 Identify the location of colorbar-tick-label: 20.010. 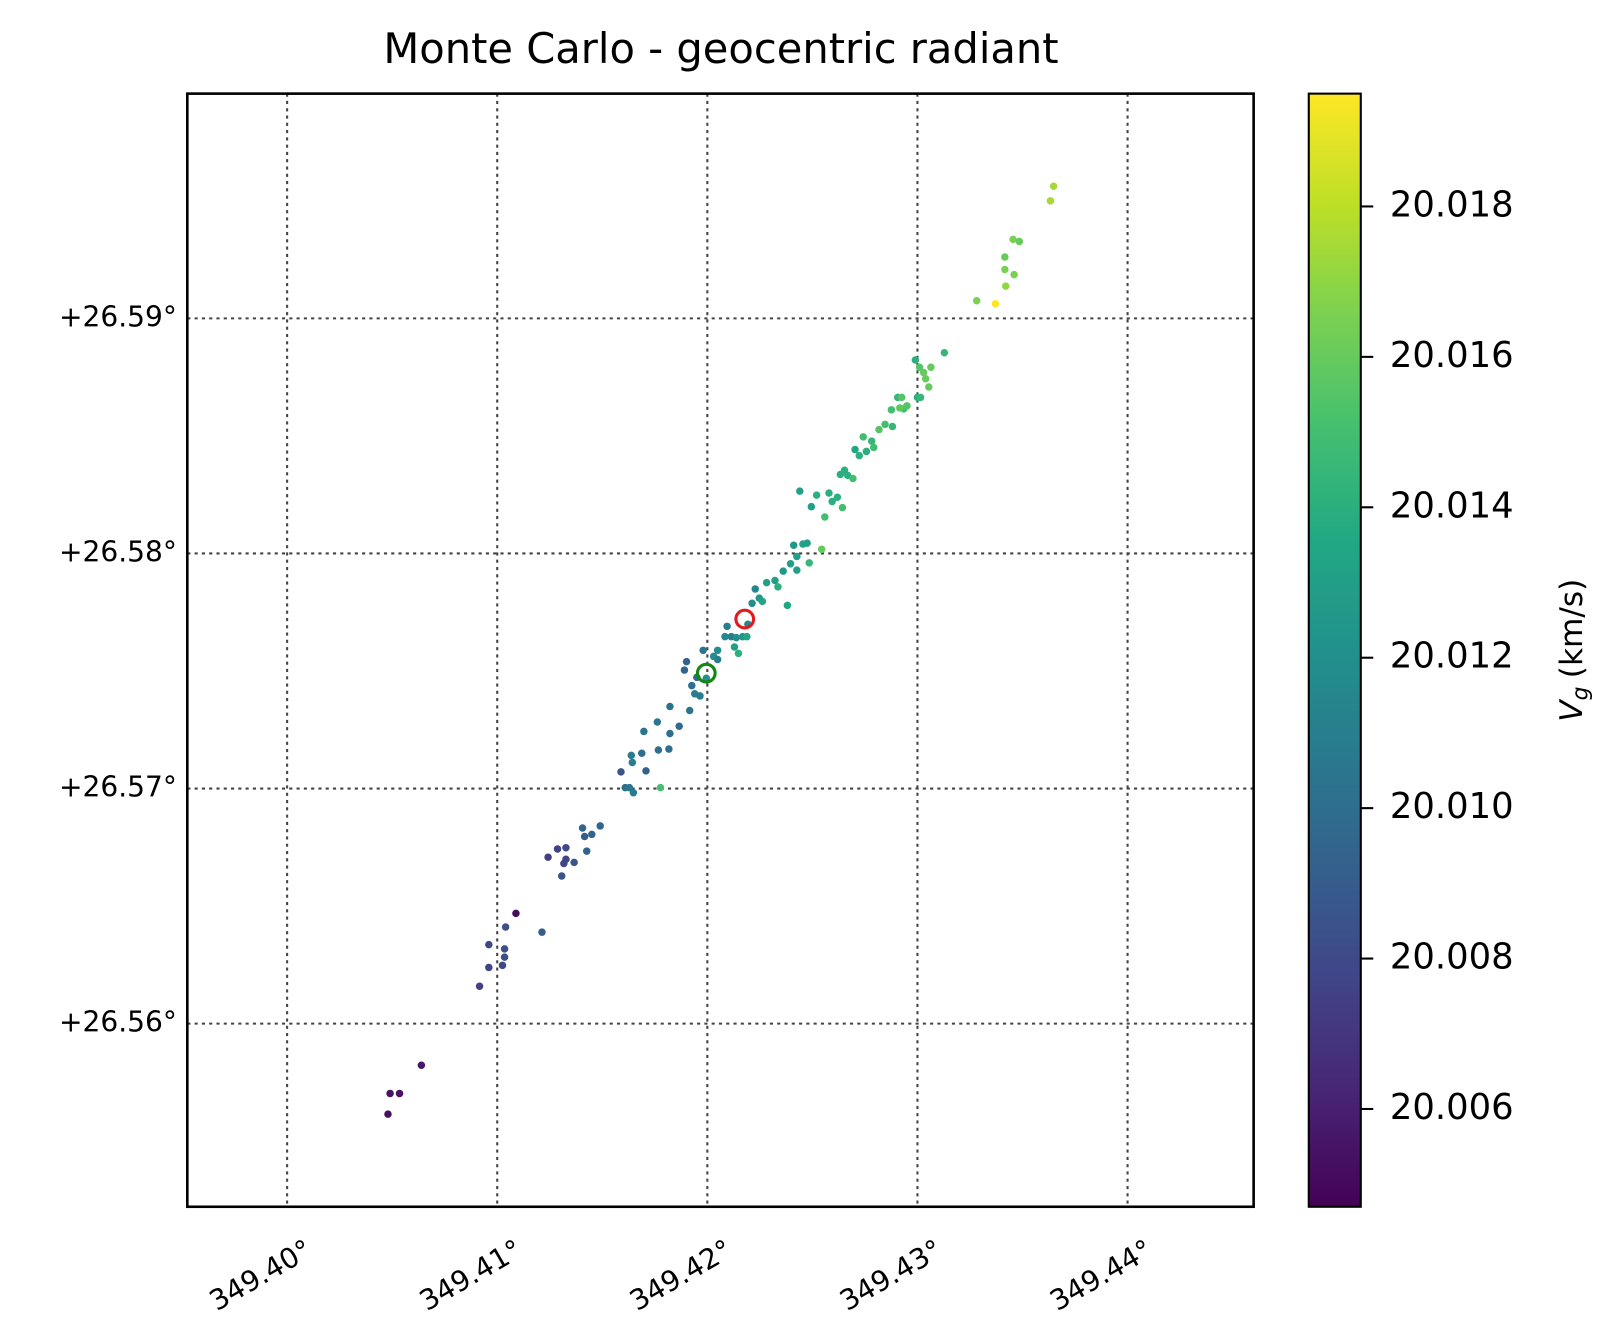
(1452, 806).